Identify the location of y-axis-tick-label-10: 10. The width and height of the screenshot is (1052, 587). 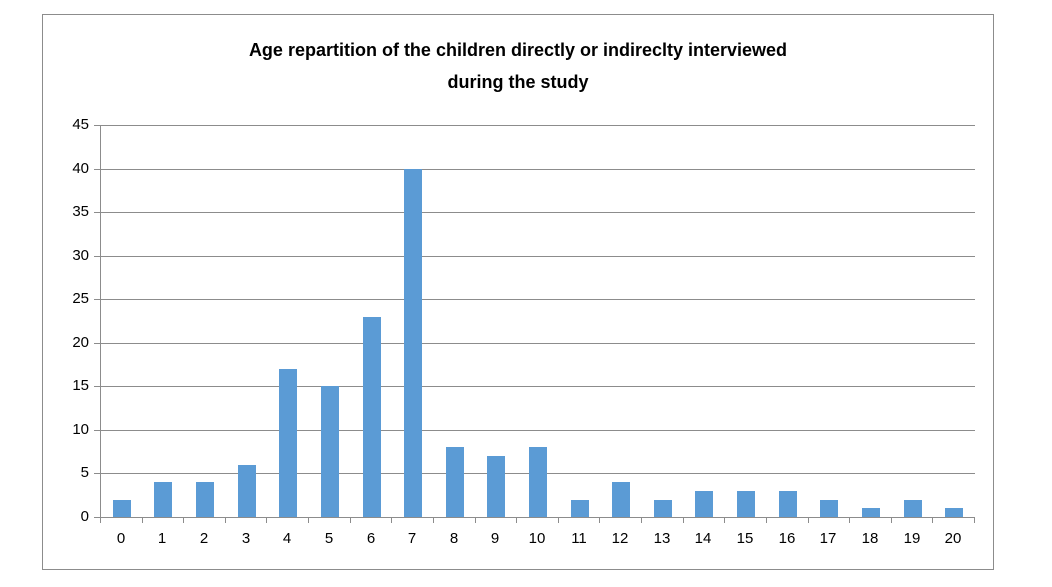
(80, 429).